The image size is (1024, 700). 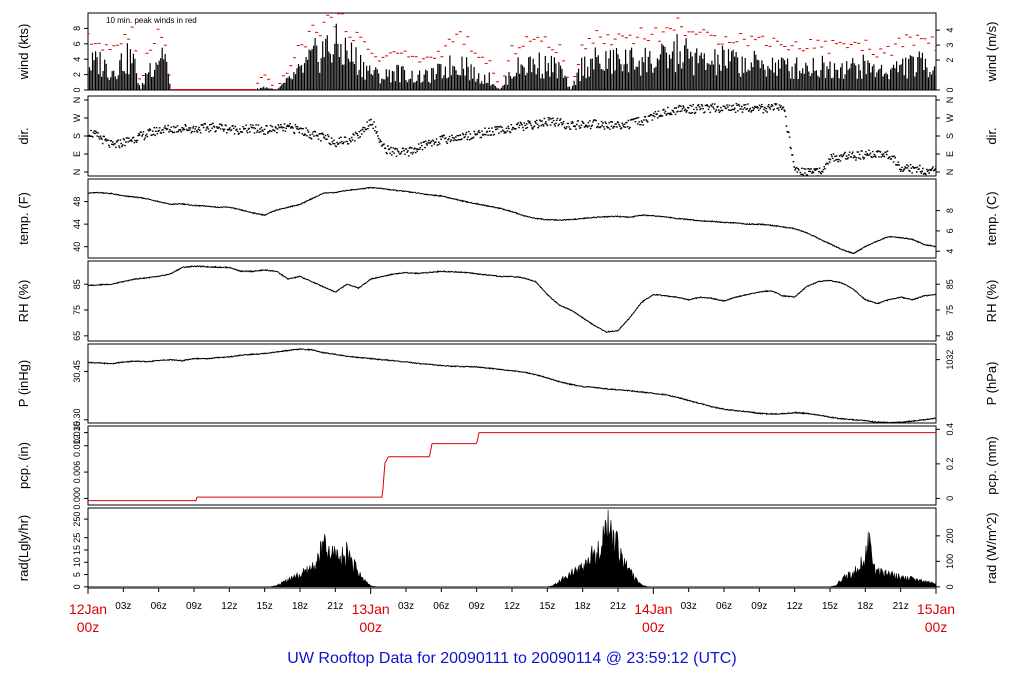 What do you see at coordinates (77, 432) in the screenshot?
I see `y-tick-label-left: 0.015` at bounding box center [77, 432].